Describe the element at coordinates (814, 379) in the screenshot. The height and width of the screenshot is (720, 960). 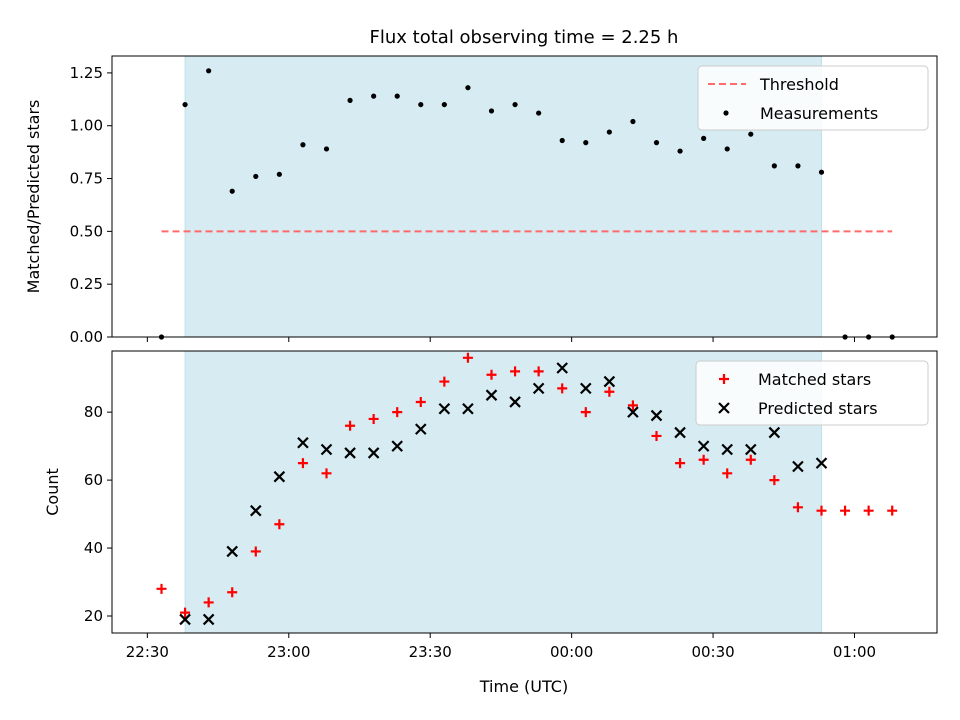
I see `legend-label: Matched stars` at that location.